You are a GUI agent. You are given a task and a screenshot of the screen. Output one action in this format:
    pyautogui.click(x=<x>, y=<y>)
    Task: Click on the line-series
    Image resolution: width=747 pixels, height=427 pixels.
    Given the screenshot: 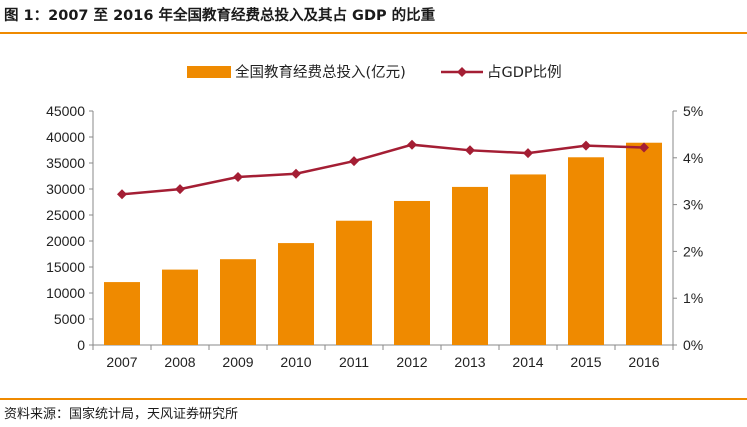 What is the action you would take?
    pyautogui.click(x=383, y=169)
    